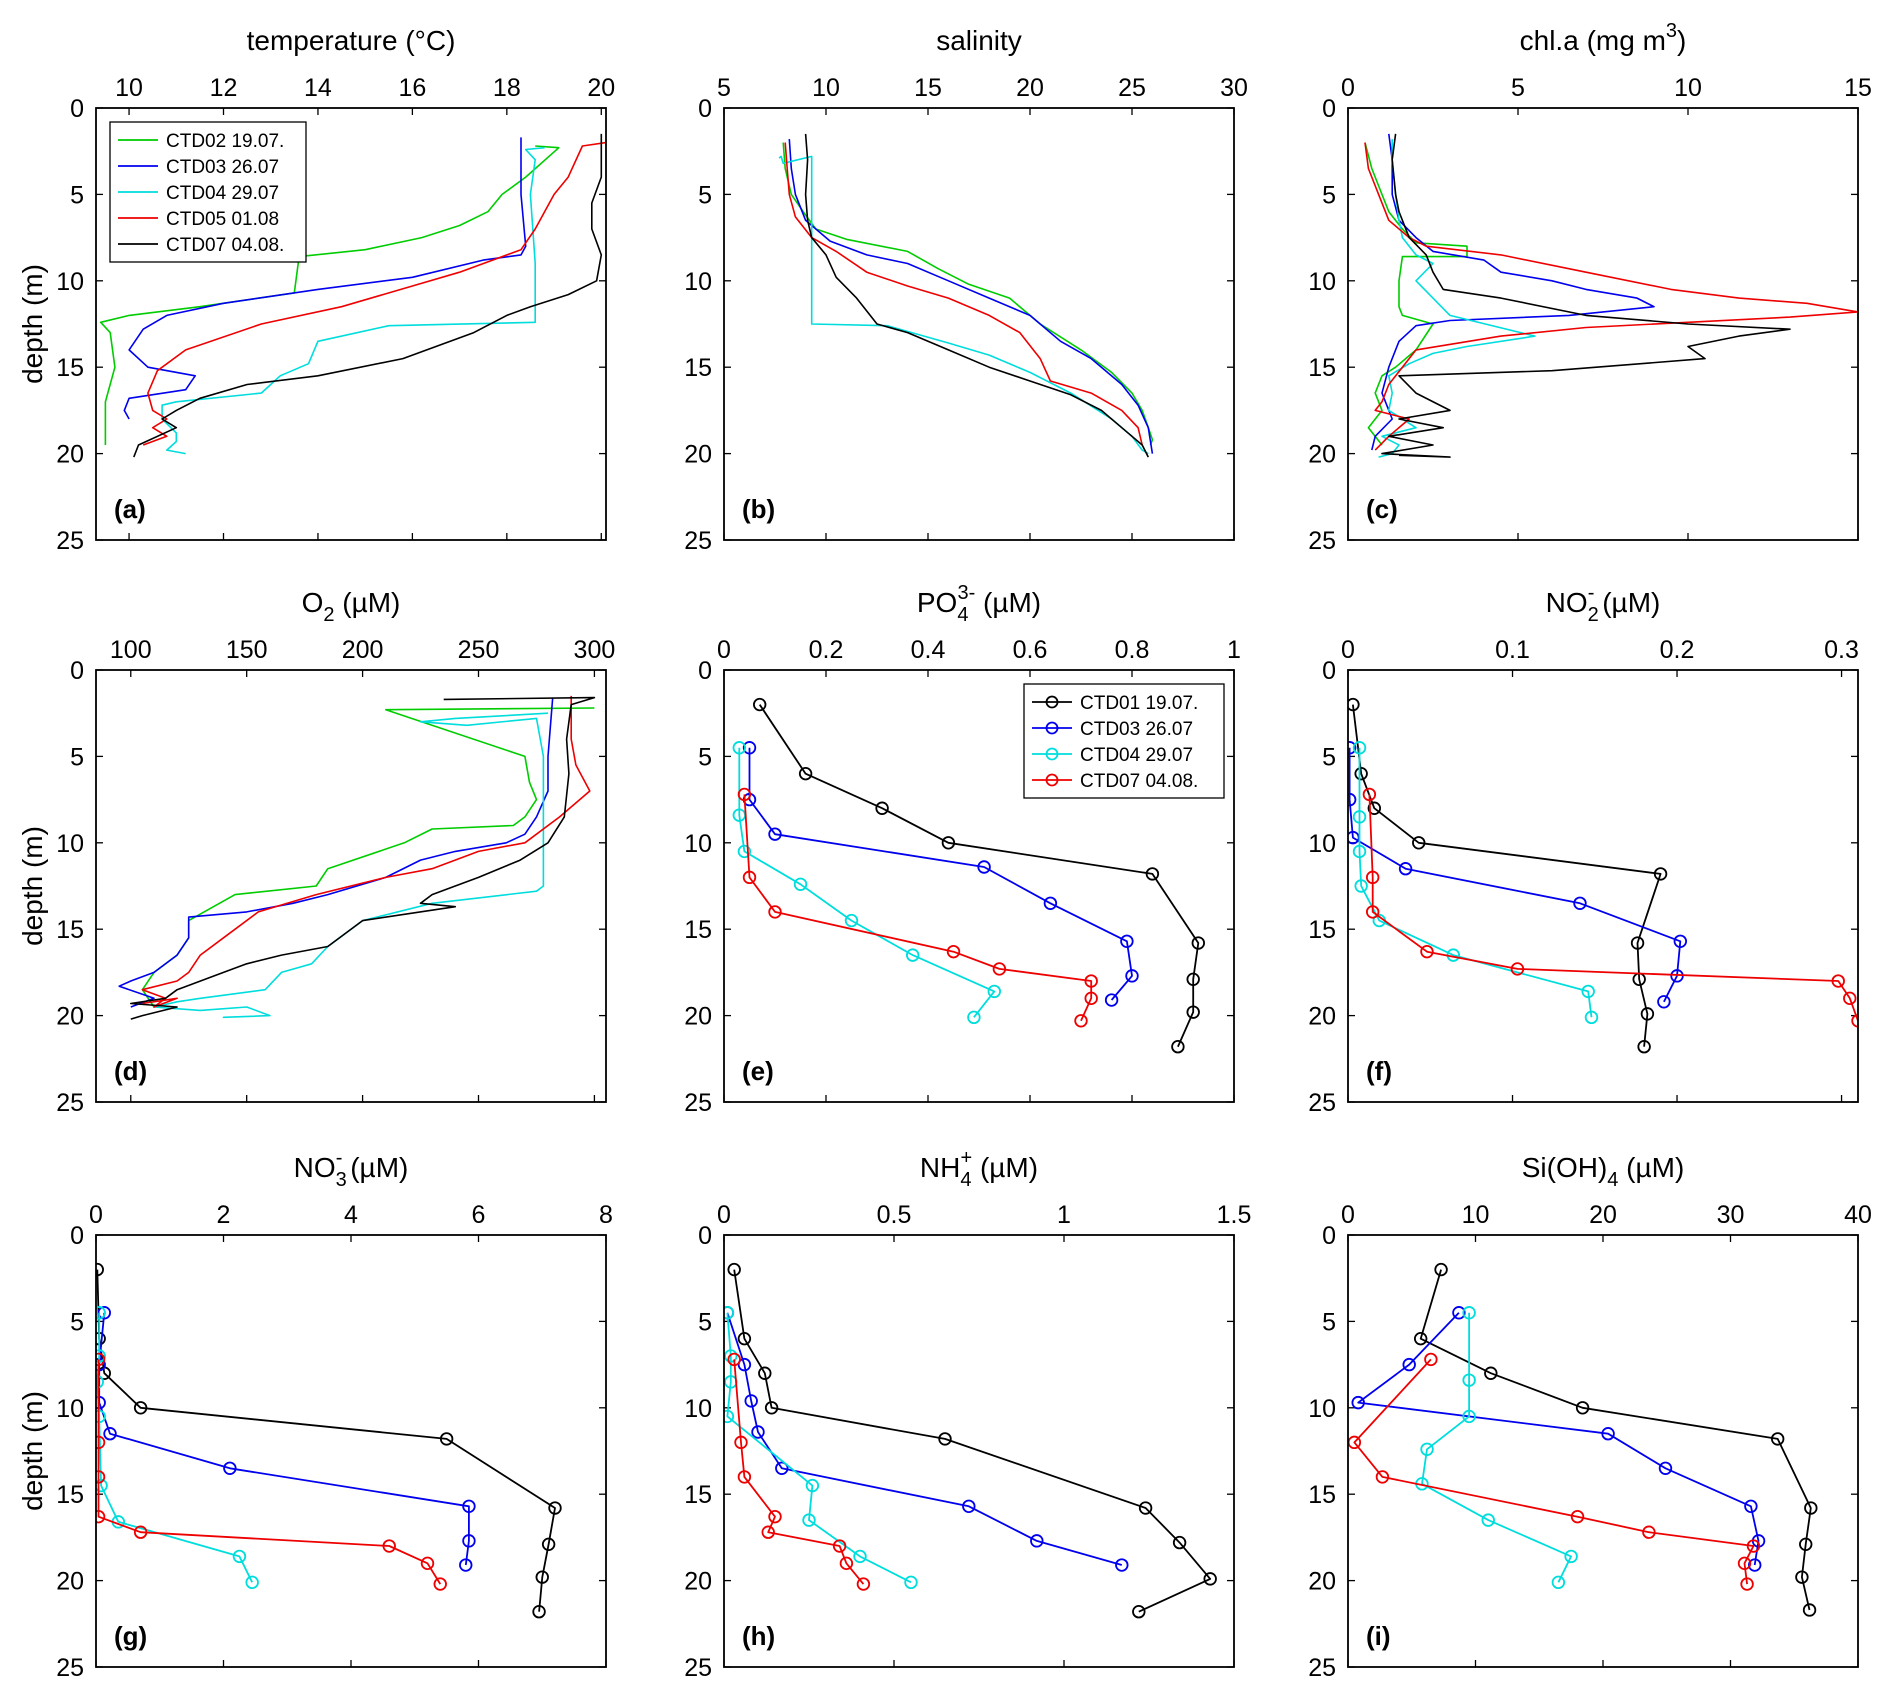 This screenshot has height=1699, width=1892. Describe the element at coordinates (1132, 88) in the screenshot. I see `x-tick-label: 25` at that location.